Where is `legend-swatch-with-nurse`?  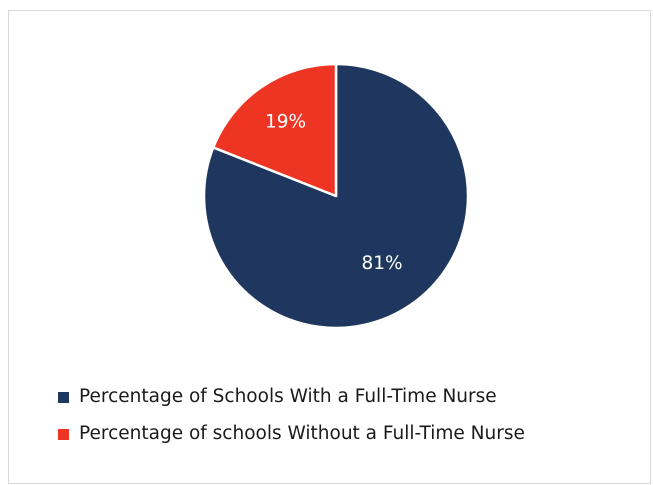 legend-swatch-with-nurse is located at coordinates (63, 397).